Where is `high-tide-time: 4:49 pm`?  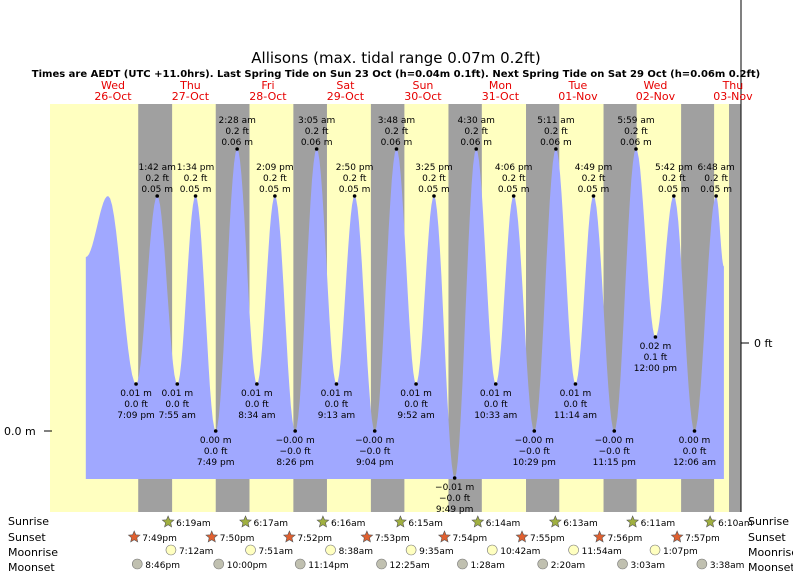
high-tide-time: 4:49 pm is located at coordinates (594, 168).